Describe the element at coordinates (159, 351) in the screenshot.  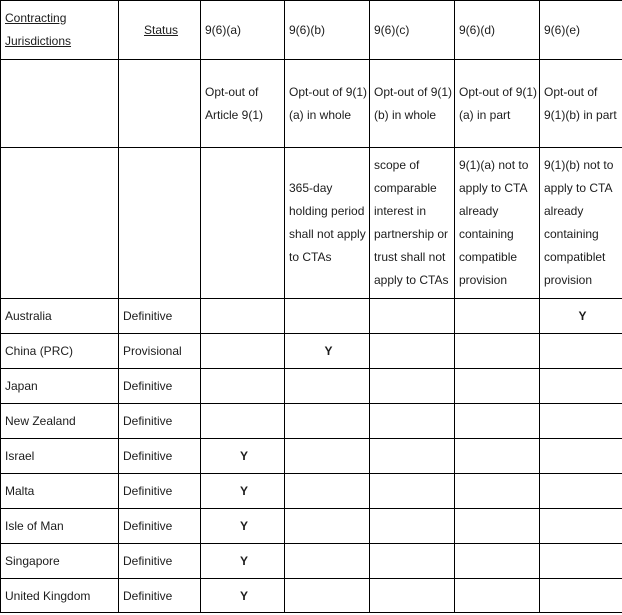
I see `status-cell: Provisional` at that location.